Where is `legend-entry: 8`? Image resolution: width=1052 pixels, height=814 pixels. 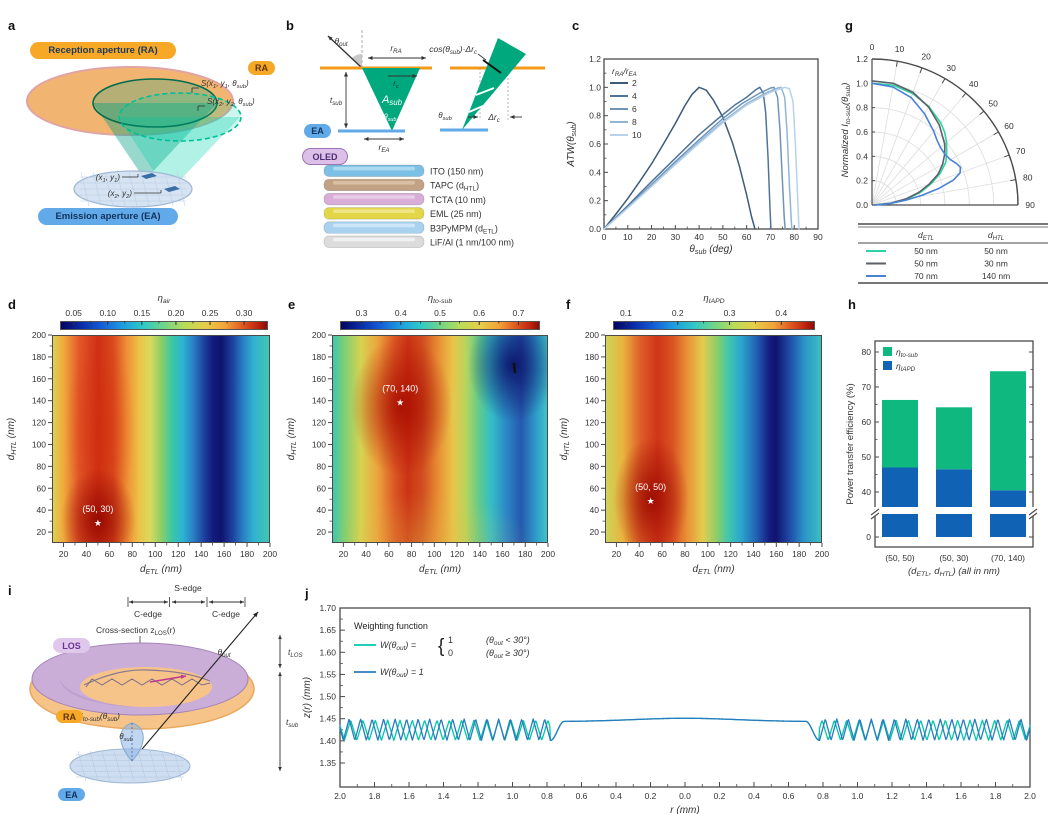
legend-entry: 8 is located at coordinates (634, 122).